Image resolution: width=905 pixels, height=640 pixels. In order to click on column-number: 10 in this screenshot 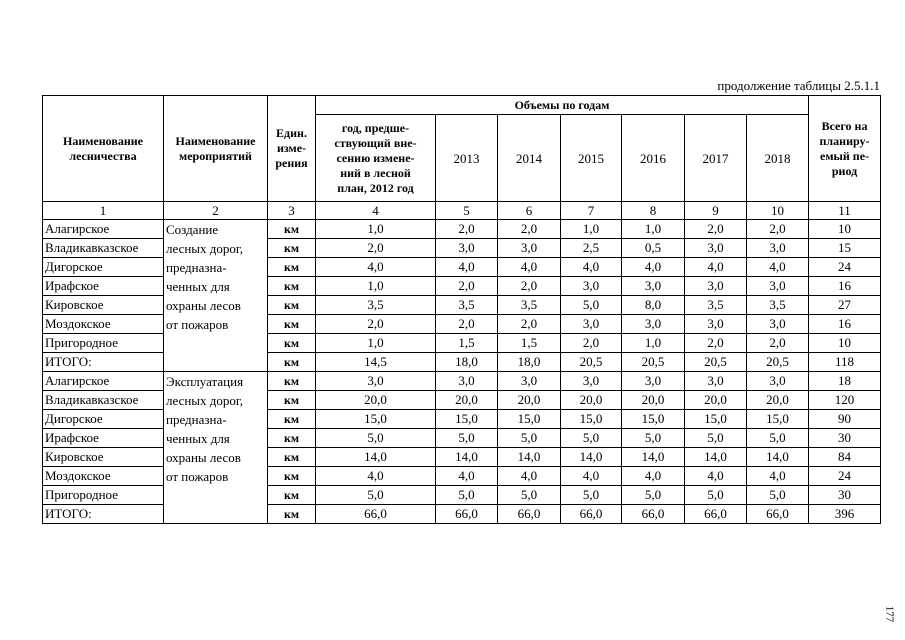, I will do `click(777, 210)`.